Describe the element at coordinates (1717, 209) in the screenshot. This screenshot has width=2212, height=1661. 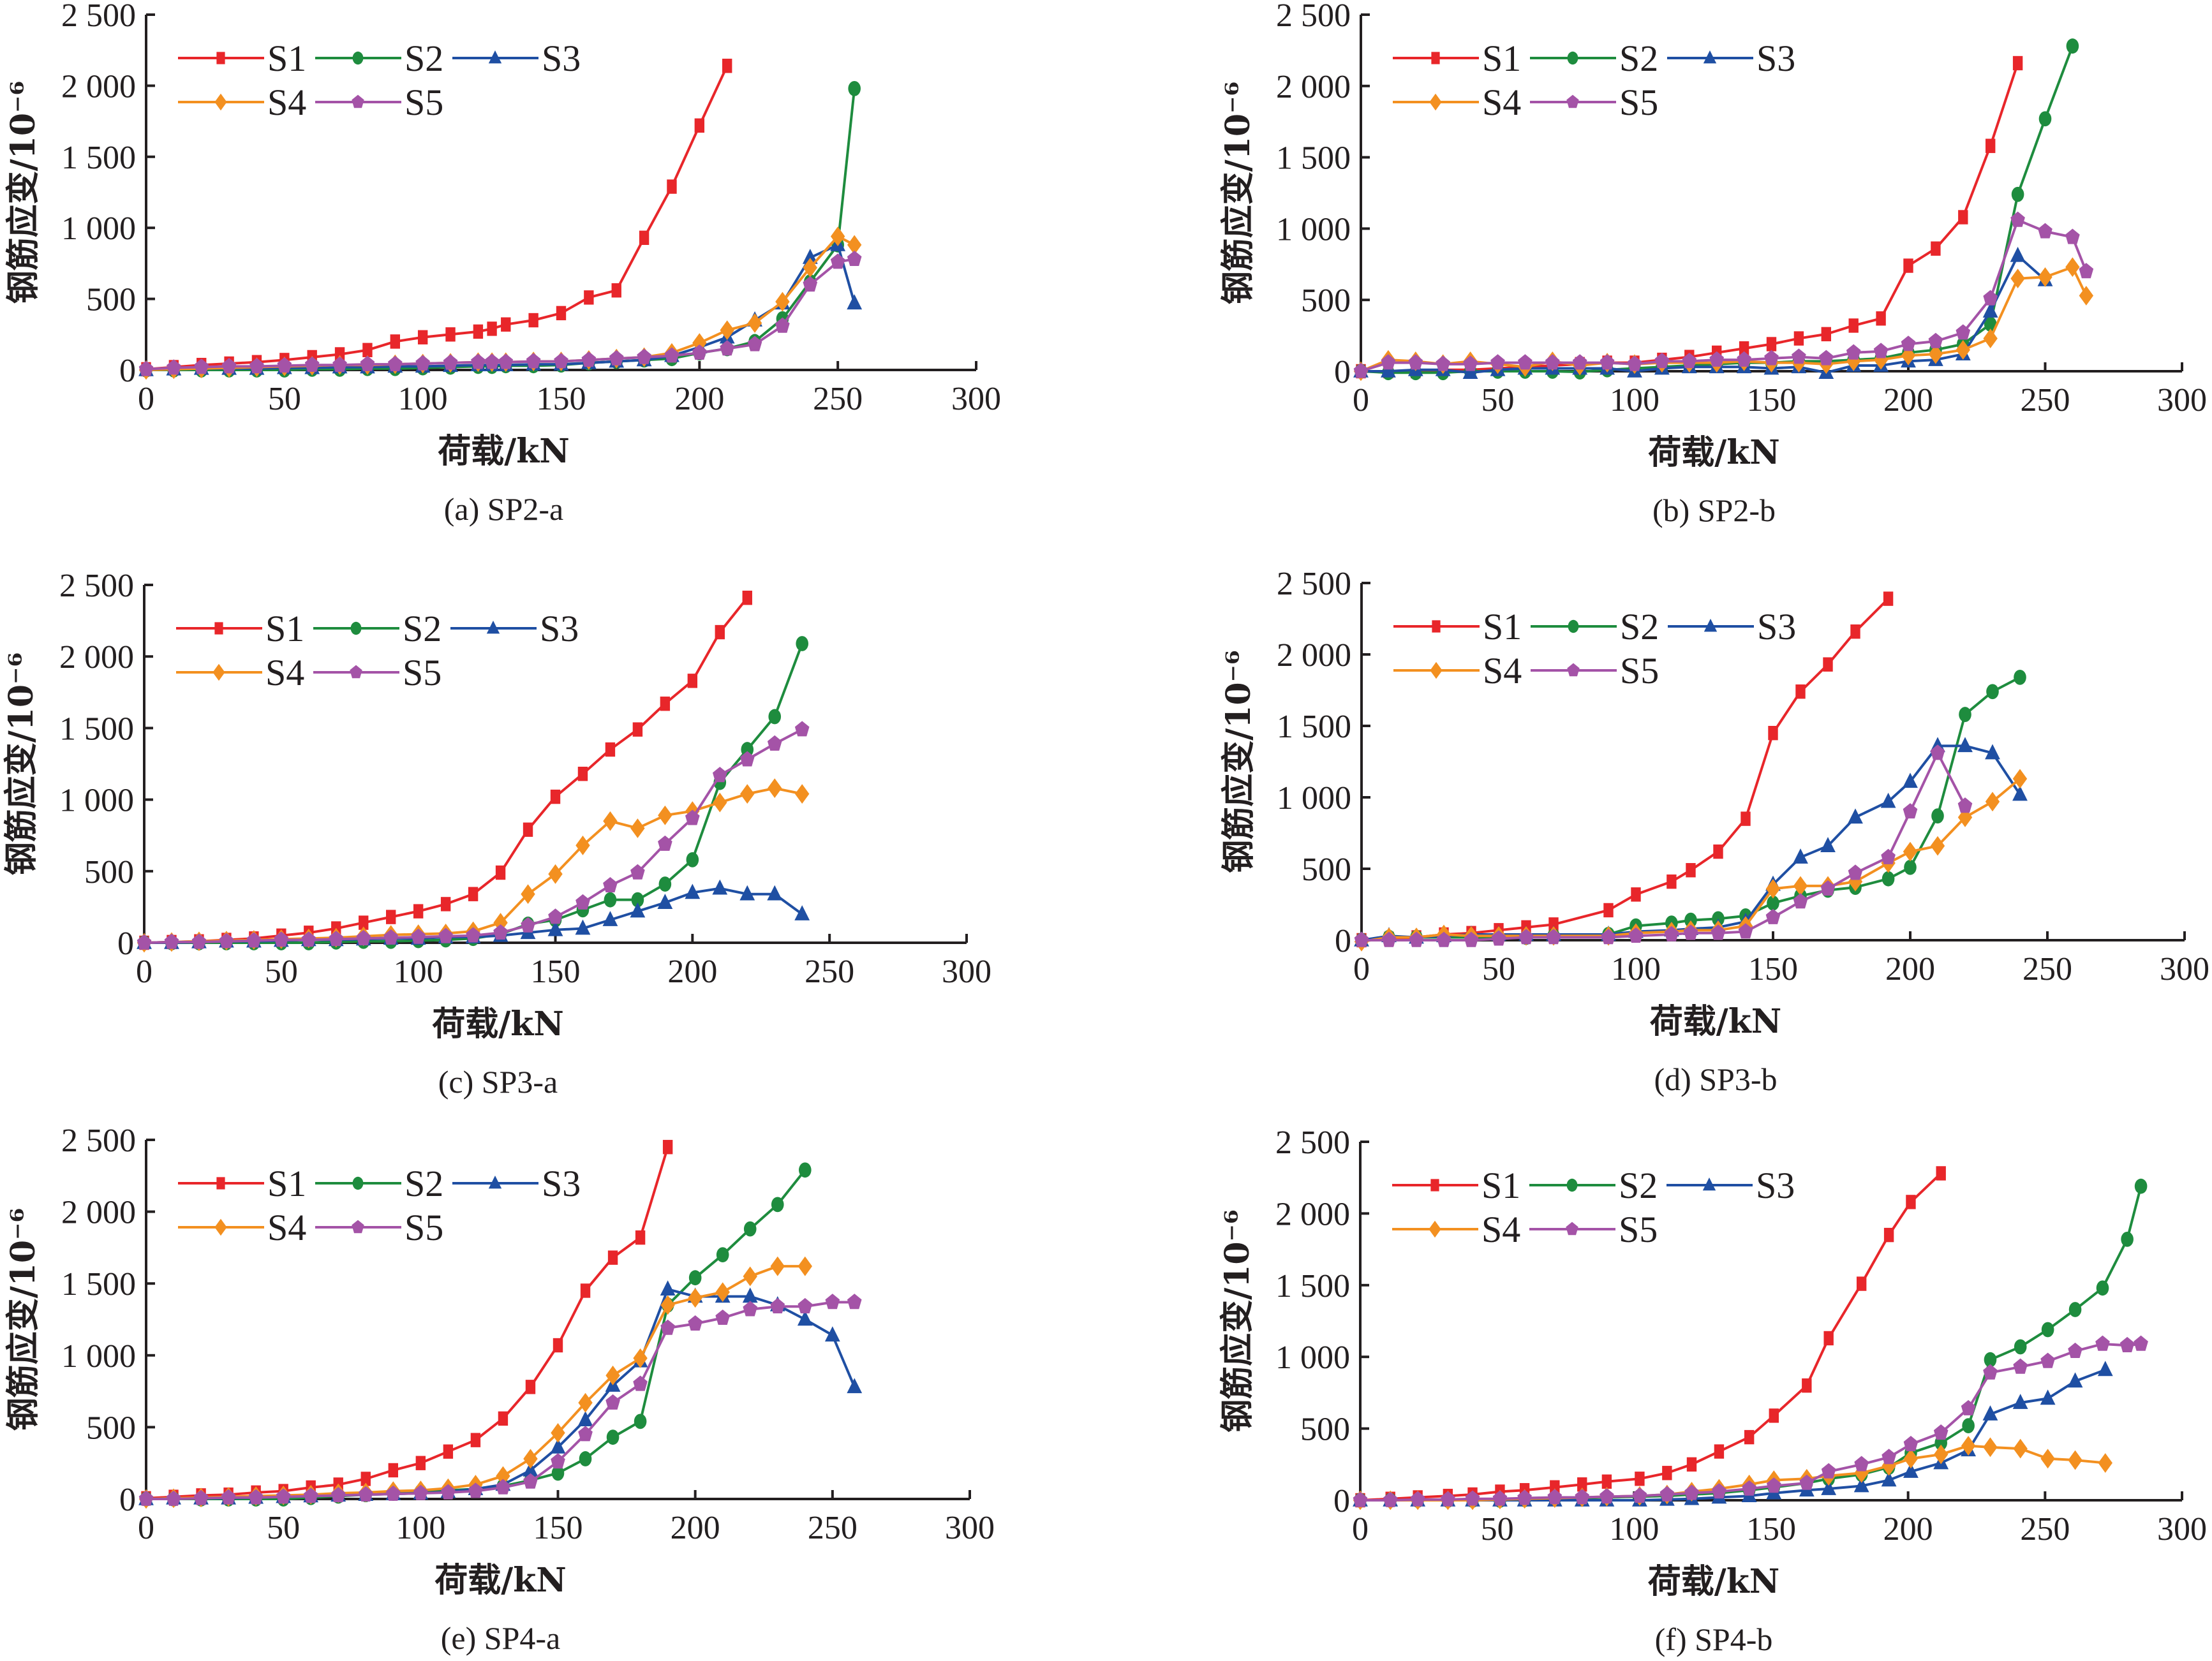
I see `series-s2` at that location.